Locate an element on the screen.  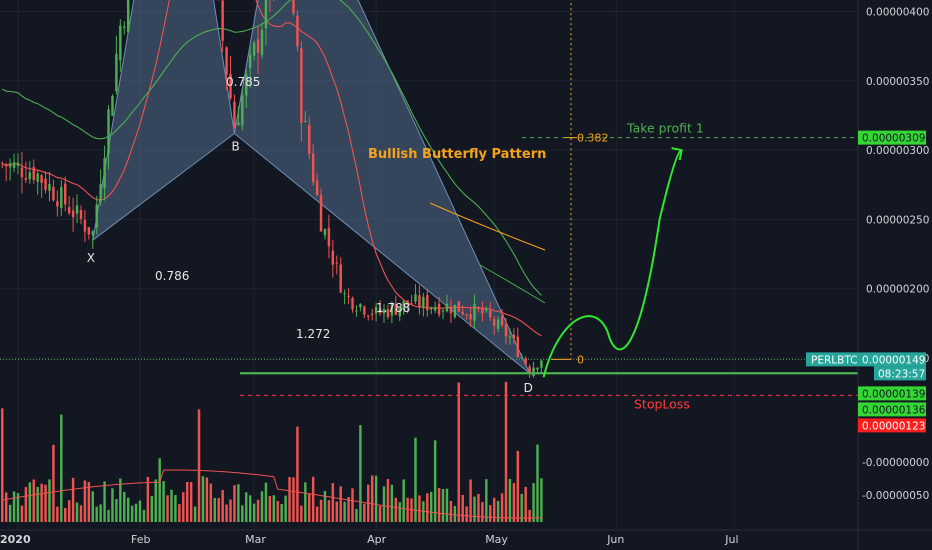
volume-bars is located at coordinates (272, 451).